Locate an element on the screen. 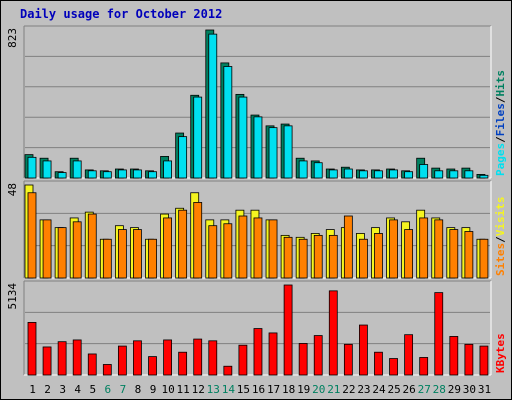 Image resolution: width=512 pixels, height=400 pixels. legend-pages: Pages is located at coordinates (500, 159).